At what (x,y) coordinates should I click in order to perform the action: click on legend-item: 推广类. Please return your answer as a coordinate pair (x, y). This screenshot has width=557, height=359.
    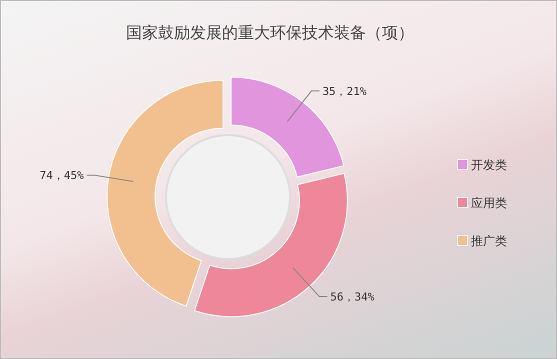
    Looking at the image, I should click on (482, 241).